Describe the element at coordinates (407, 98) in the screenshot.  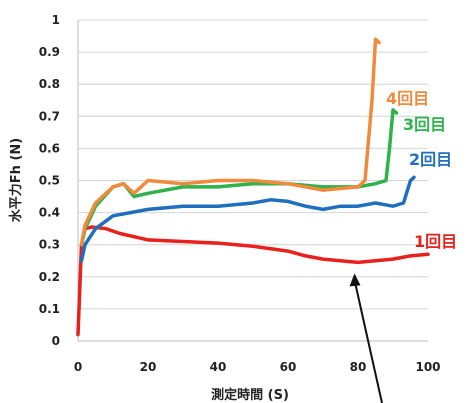
I see `series-label-4: 4回目` at that location.